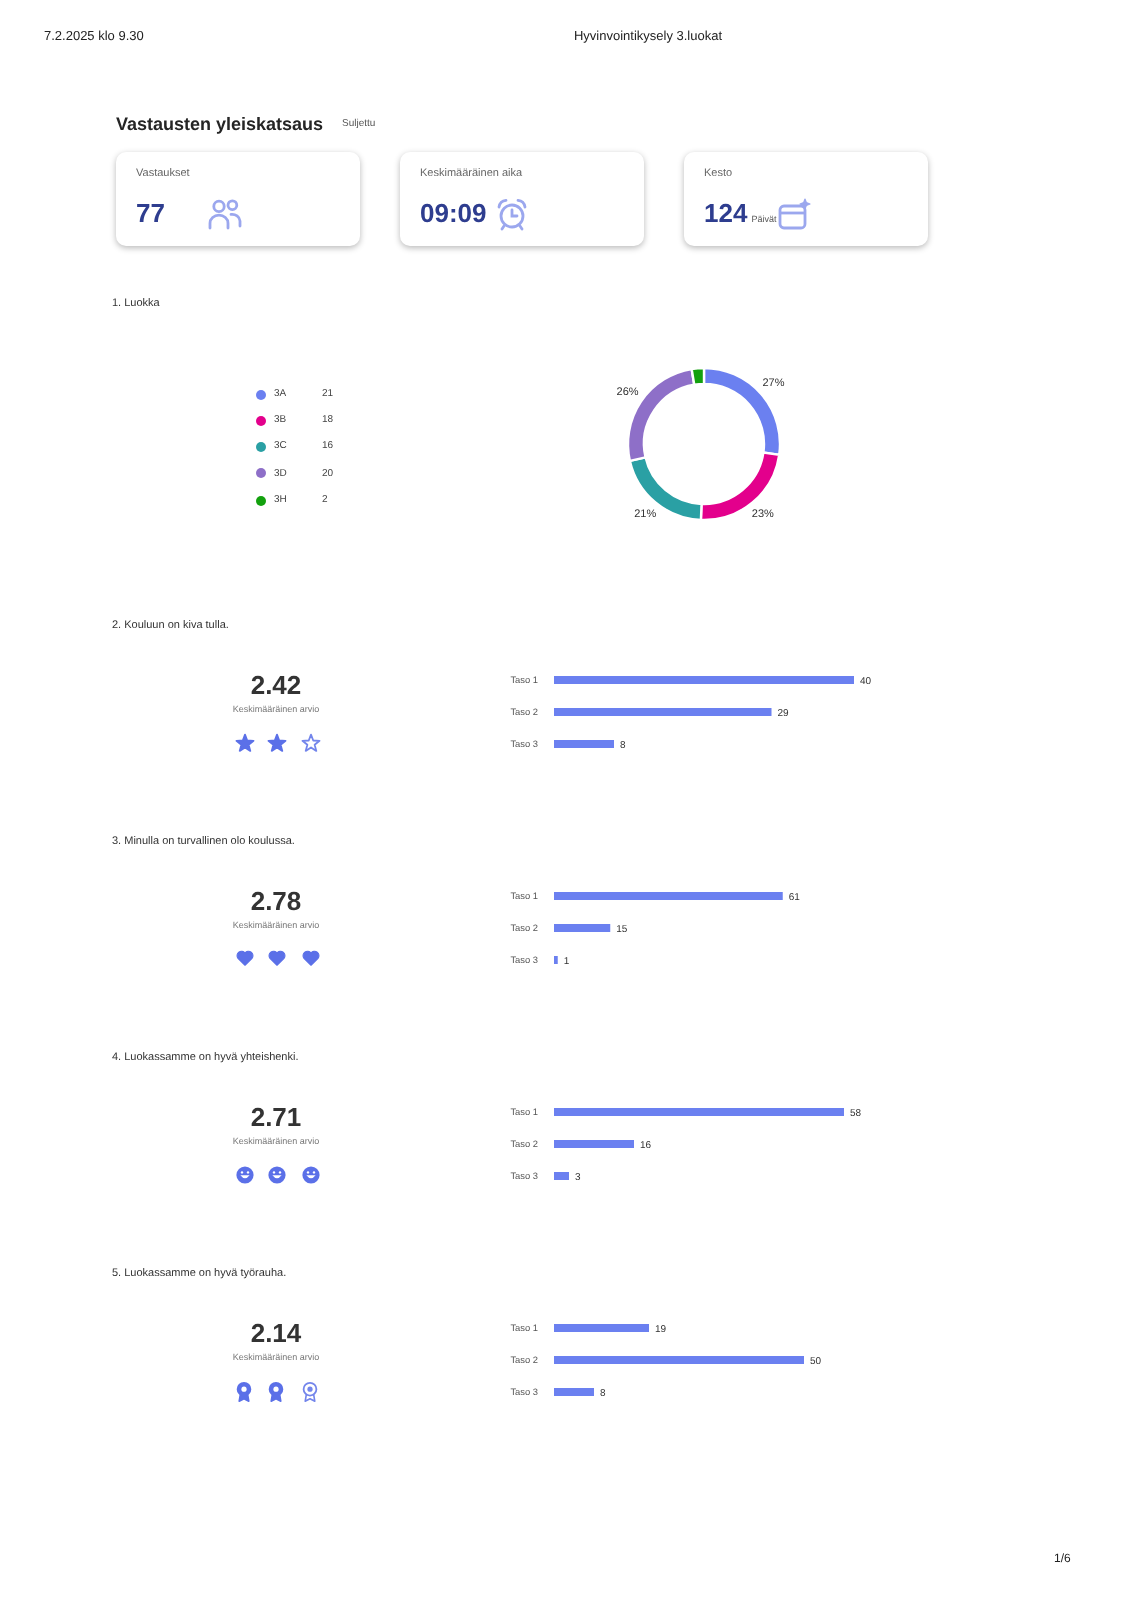 The image size is (1130, 1600). Describe the element at coordinates (276, 902) in the screenshot. I see `text: 2.78` at that location.